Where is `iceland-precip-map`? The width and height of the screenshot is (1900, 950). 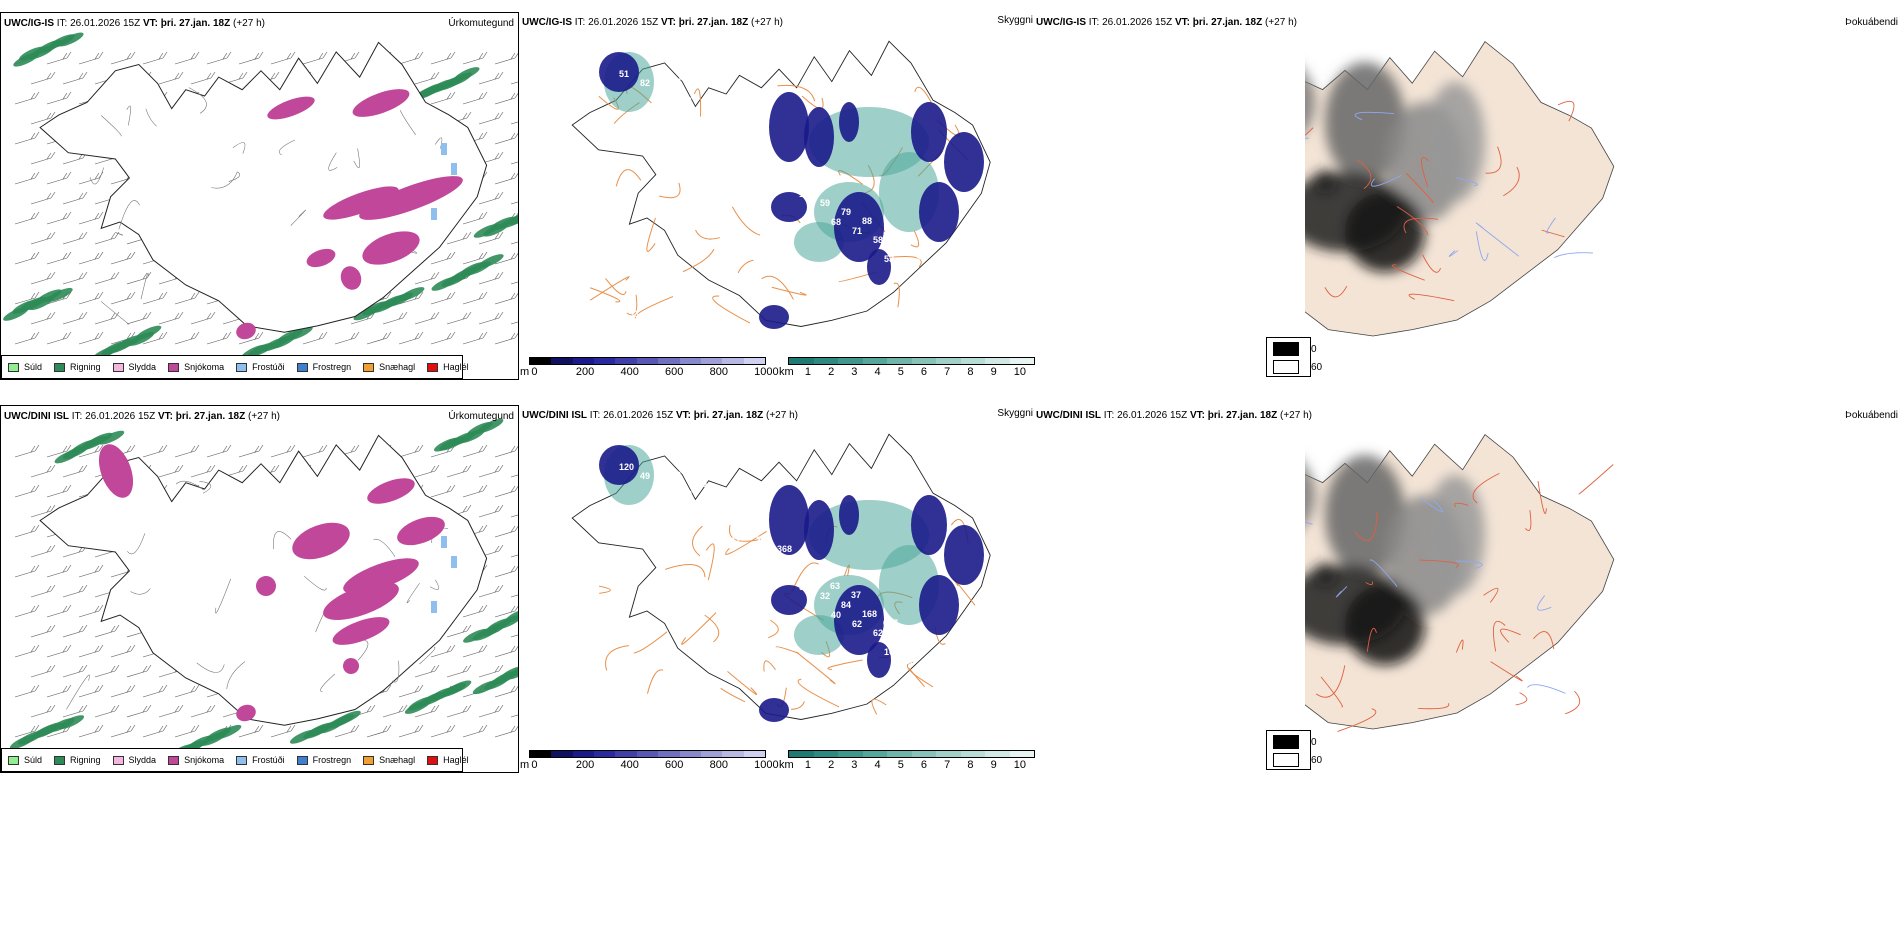 iceland-precip-map is located at coordinates (260, 196).